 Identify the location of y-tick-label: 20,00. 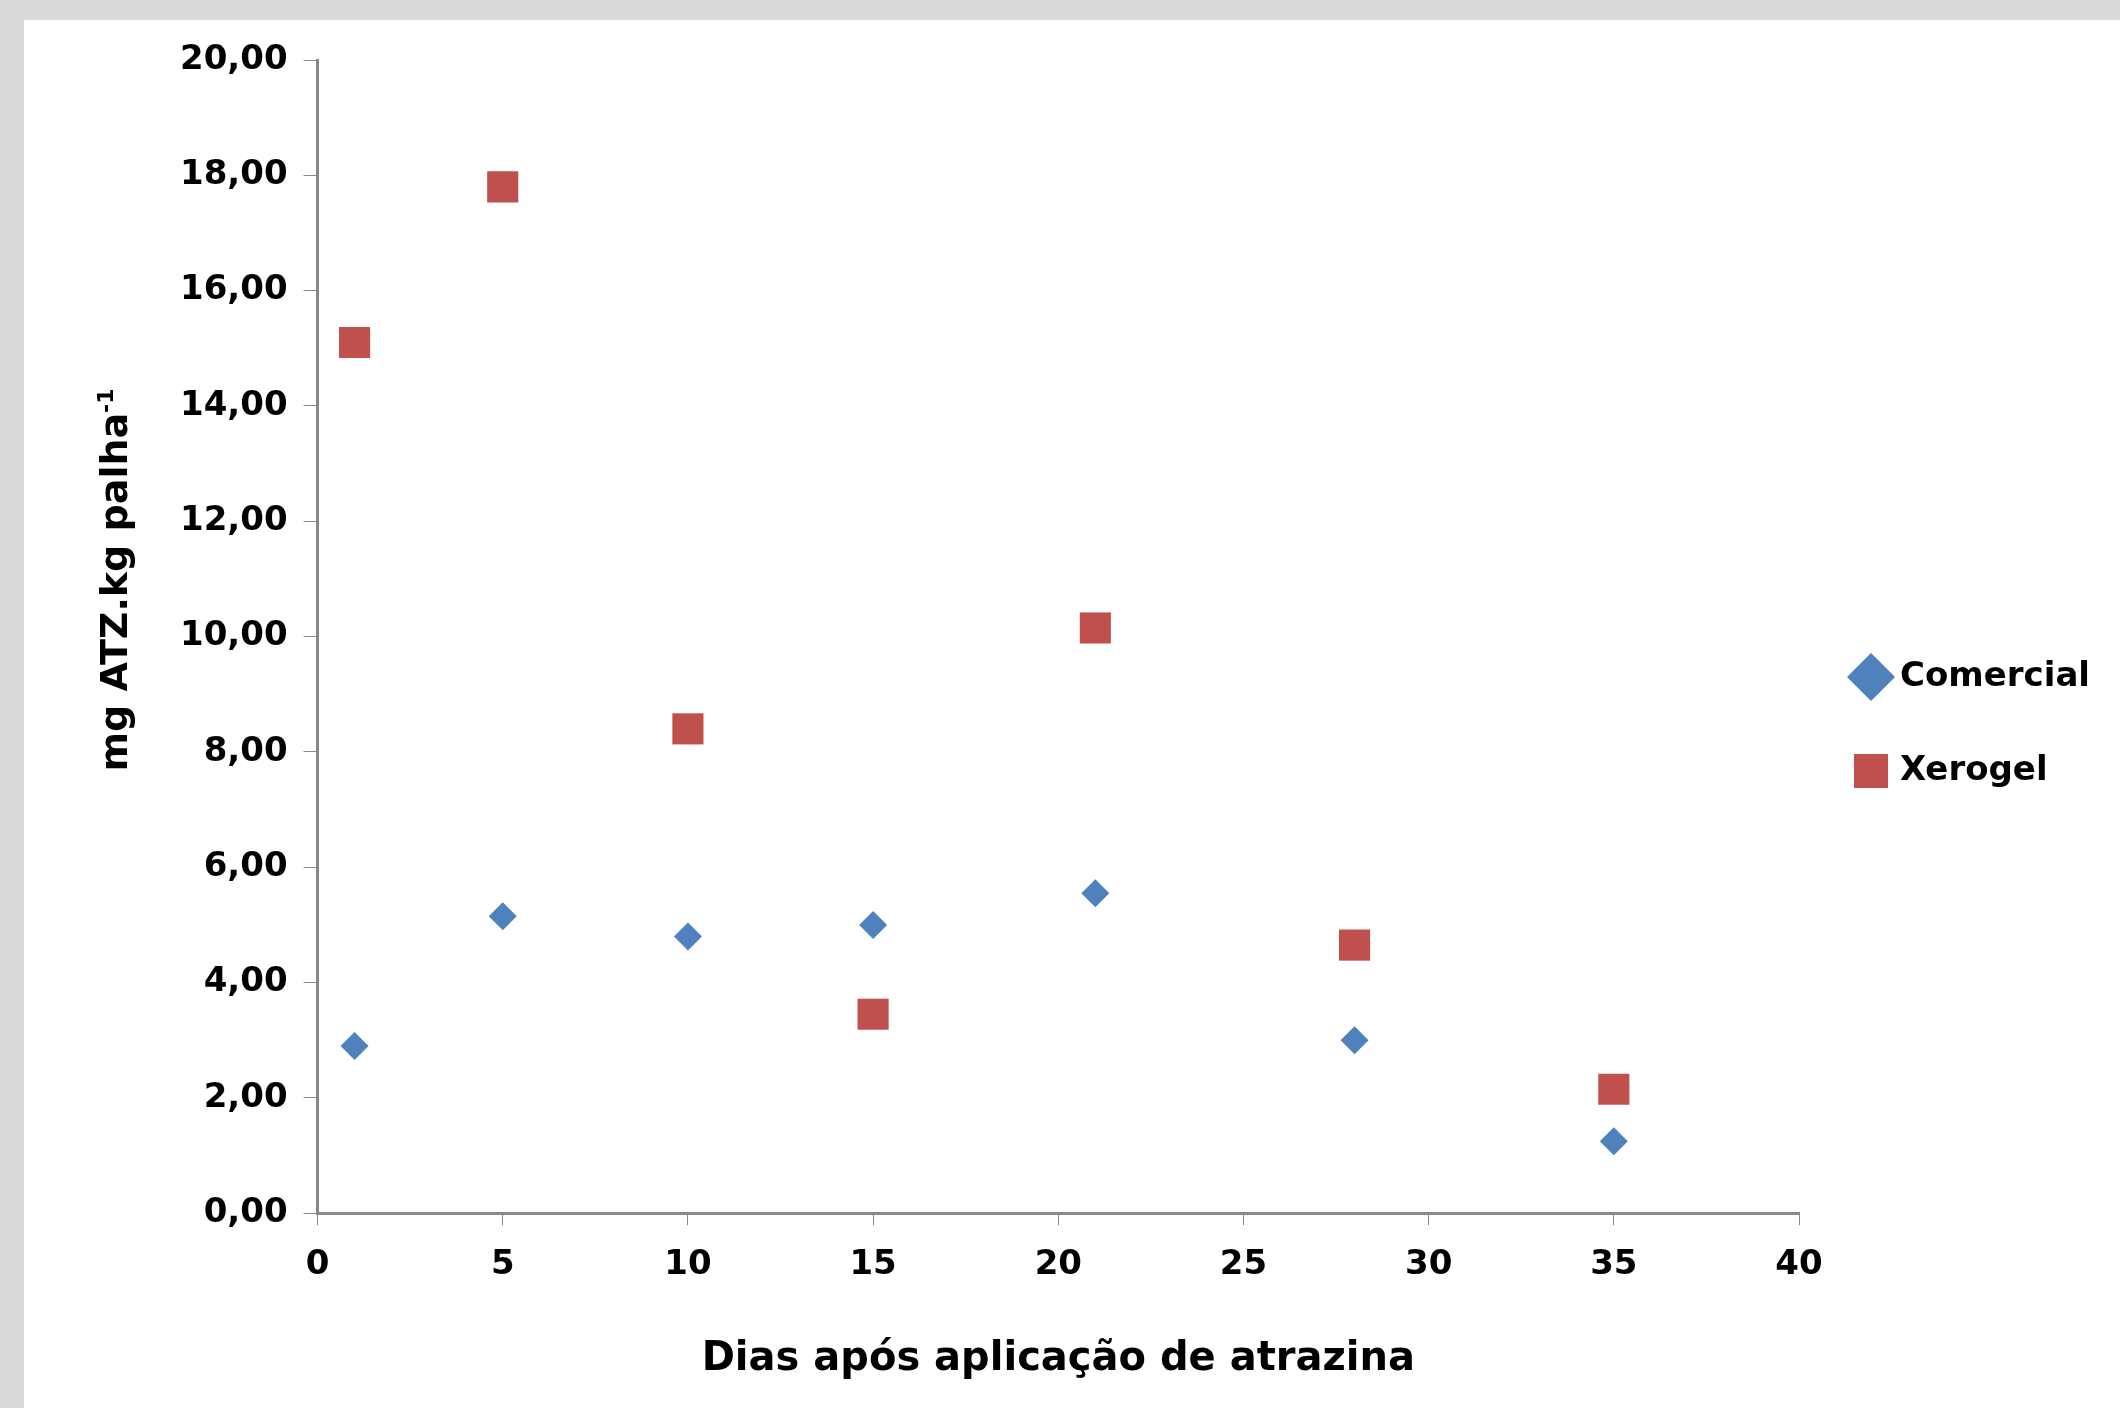
(234, 56).